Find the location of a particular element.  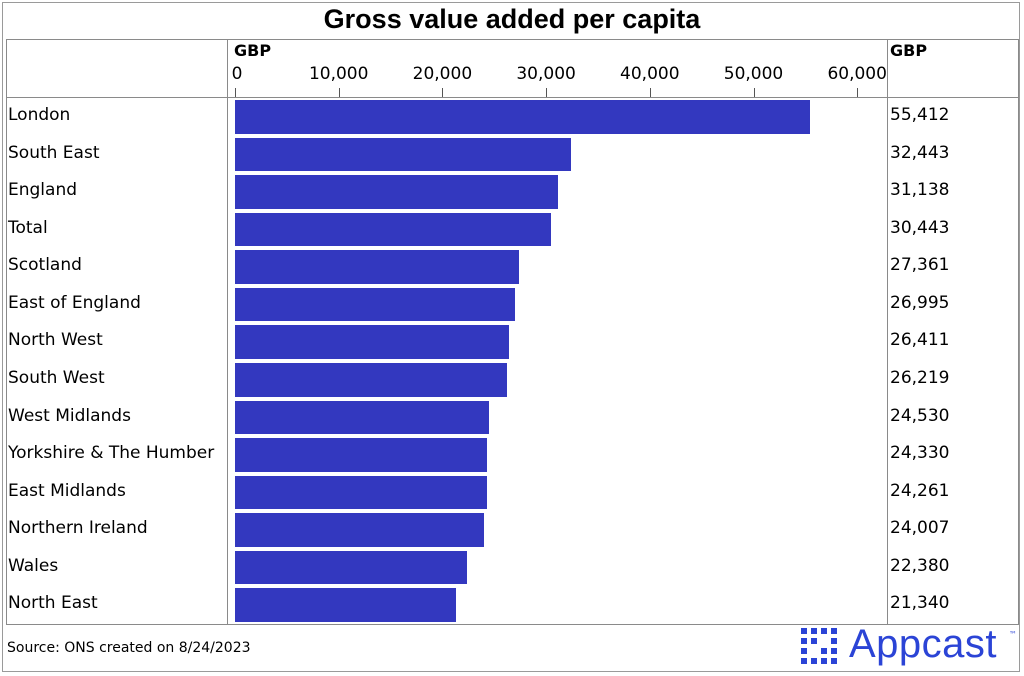

category-label: England is located at coordinates (43, 190).